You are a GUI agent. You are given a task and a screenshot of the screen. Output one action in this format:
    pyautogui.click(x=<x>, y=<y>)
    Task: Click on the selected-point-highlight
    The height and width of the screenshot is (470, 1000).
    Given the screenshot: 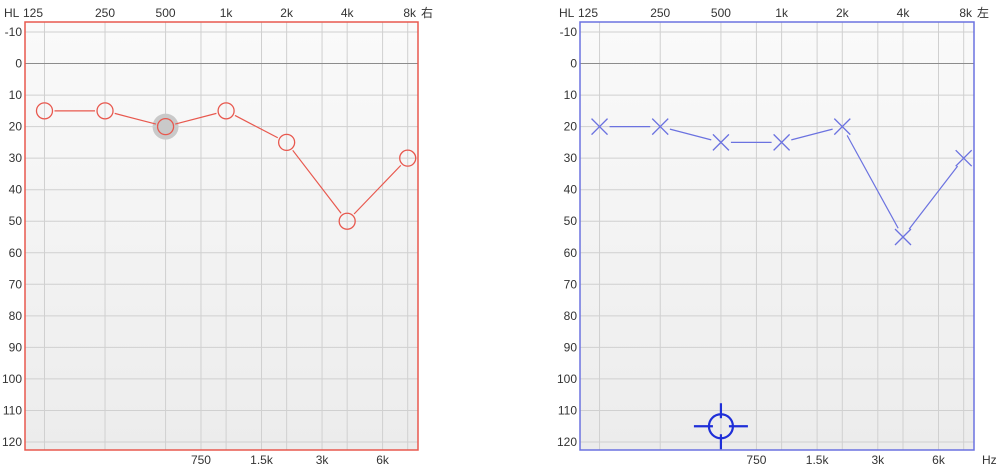 What is the action you would take?
    pyautogui.click(x=165, y=126)
    